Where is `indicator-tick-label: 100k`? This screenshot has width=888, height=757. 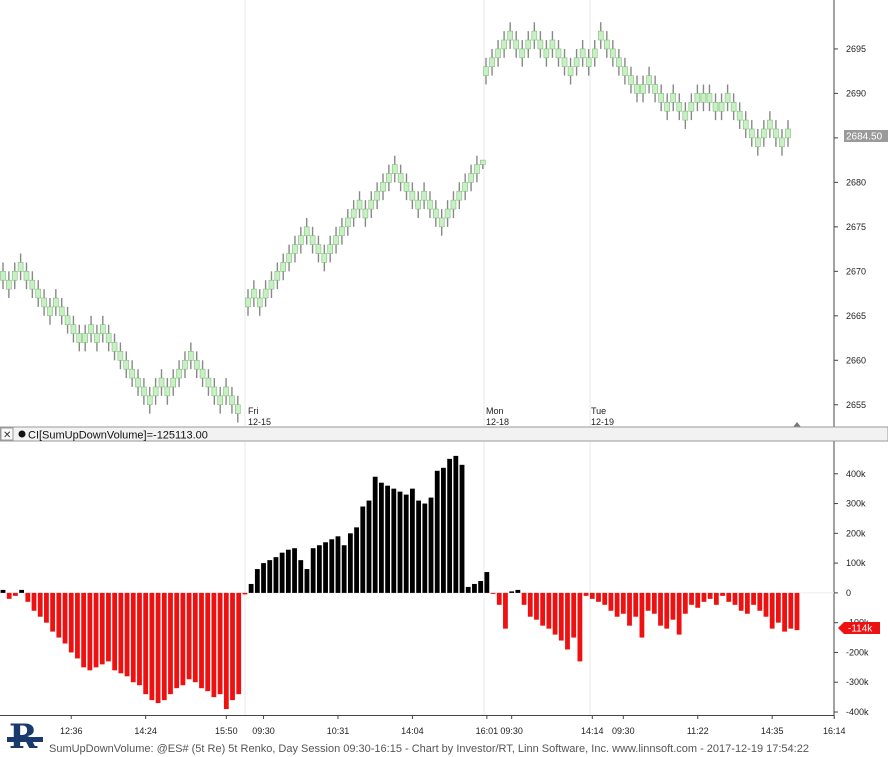
indicator-tick-label: 100k is located at coordinates (856, 563).